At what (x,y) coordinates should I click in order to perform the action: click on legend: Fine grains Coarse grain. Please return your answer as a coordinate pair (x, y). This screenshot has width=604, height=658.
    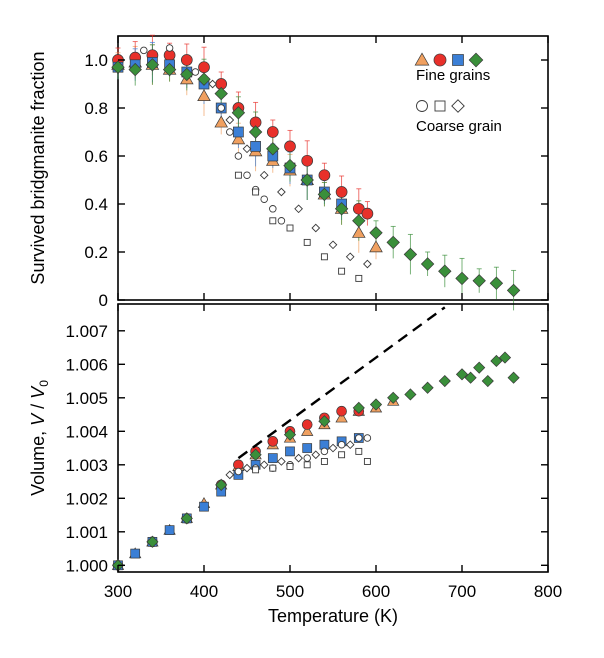
    Looking at the image, I should click on (458, 93).